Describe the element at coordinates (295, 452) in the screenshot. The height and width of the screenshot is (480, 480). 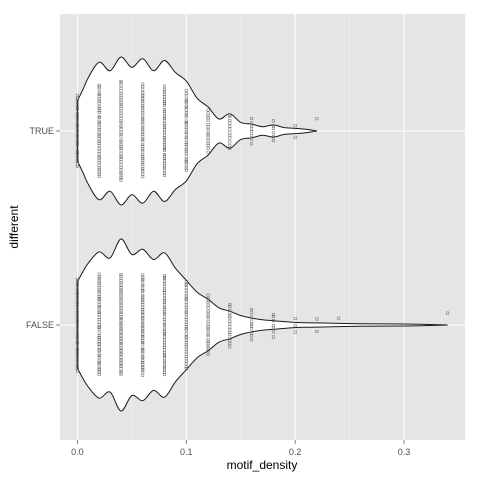
I see `x-tick-label: 0.2` at that location.